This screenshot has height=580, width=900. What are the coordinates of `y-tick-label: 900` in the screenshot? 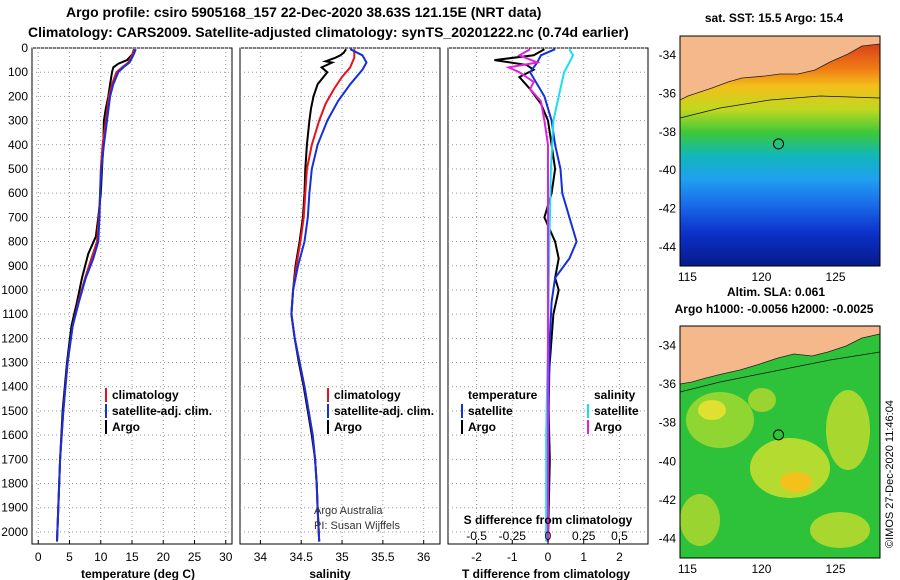 It's located at (18, 266).